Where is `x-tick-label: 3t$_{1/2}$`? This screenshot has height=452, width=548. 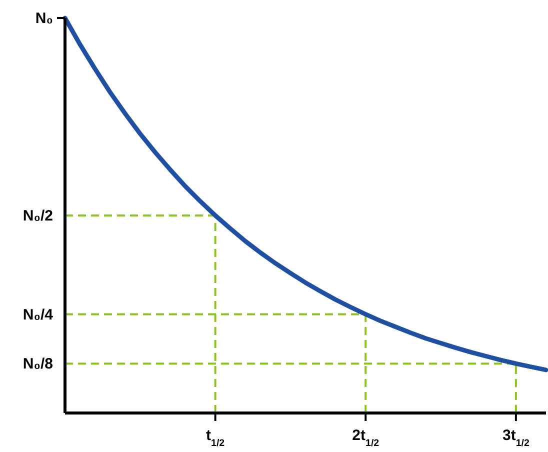 x-tick-label: 3t$_{1/2}$ is located at coordinates (516, 437).